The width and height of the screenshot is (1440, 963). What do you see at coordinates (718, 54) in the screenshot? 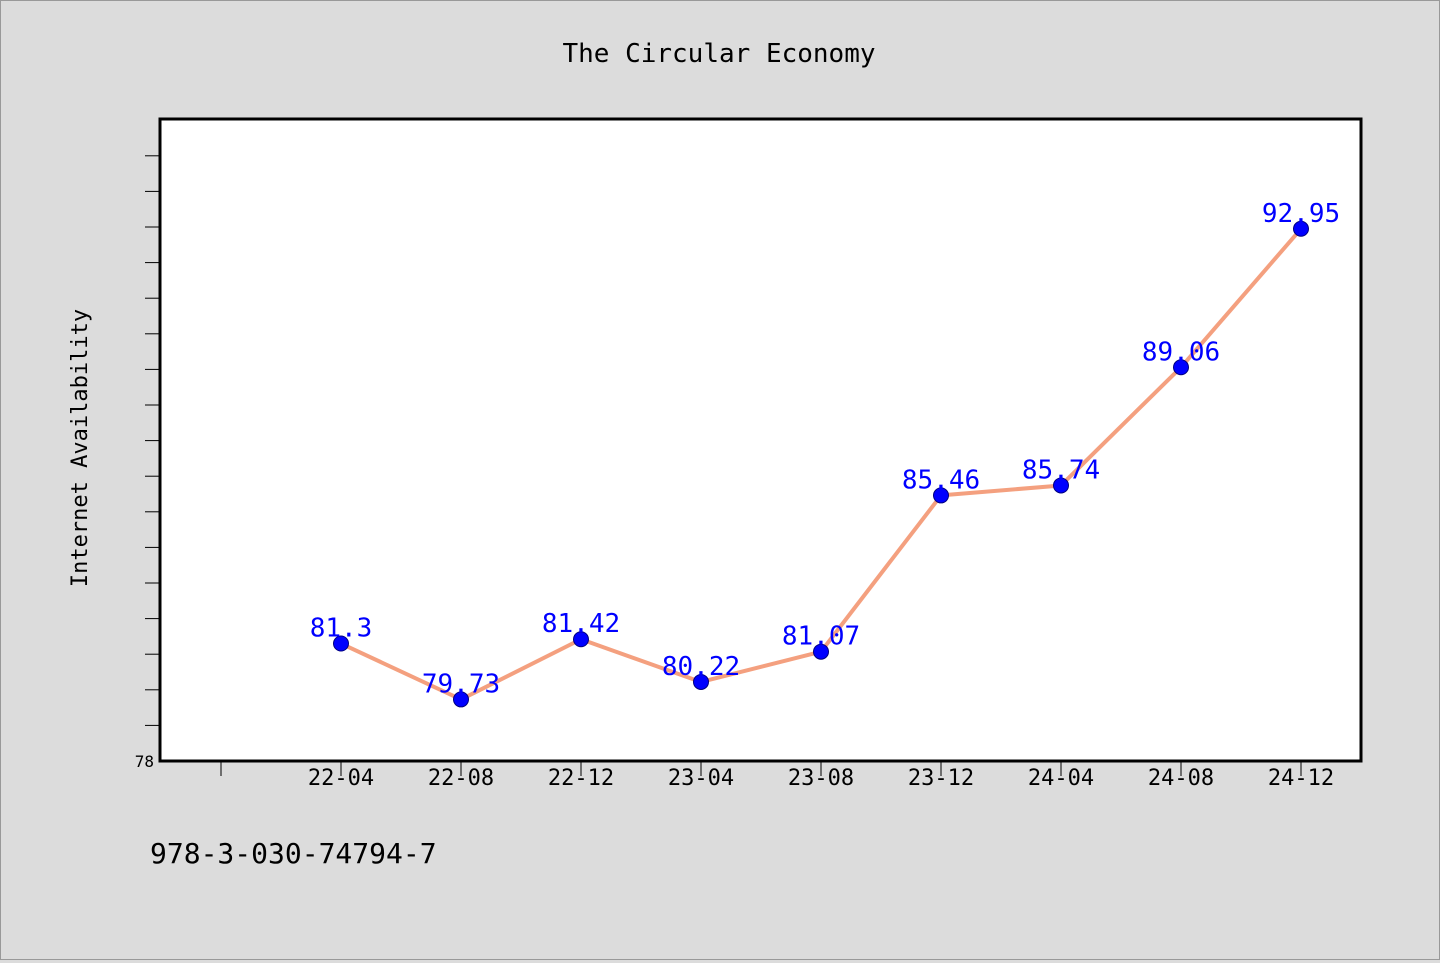
I see `chart-title: The Circular Economy` at bounding box center [718, 54].